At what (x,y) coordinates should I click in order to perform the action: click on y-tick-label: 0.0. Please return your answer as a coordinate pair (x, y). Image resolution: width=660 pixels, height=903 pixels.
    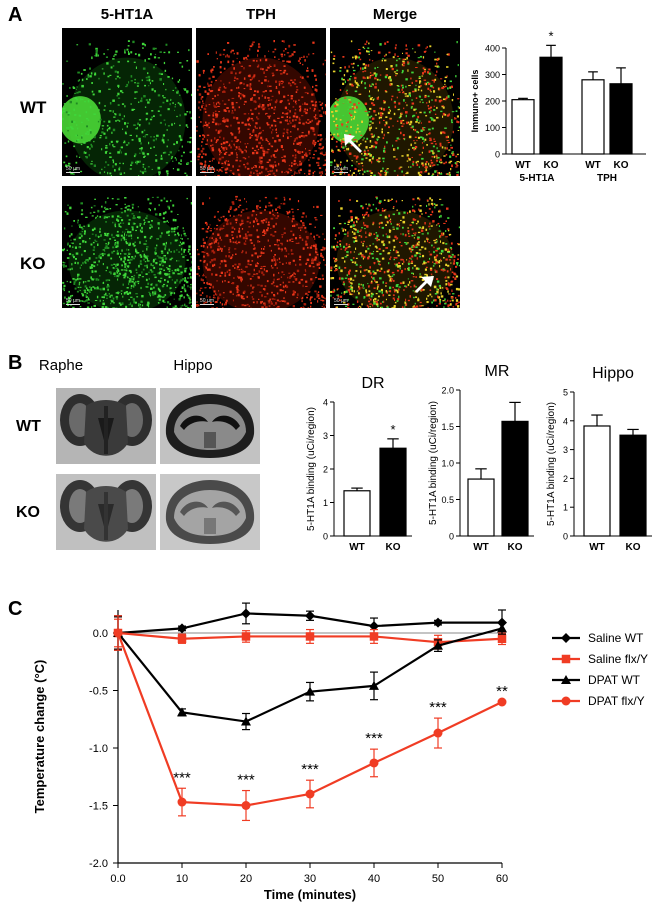
    Looking at the image, I should click on (100, 634).